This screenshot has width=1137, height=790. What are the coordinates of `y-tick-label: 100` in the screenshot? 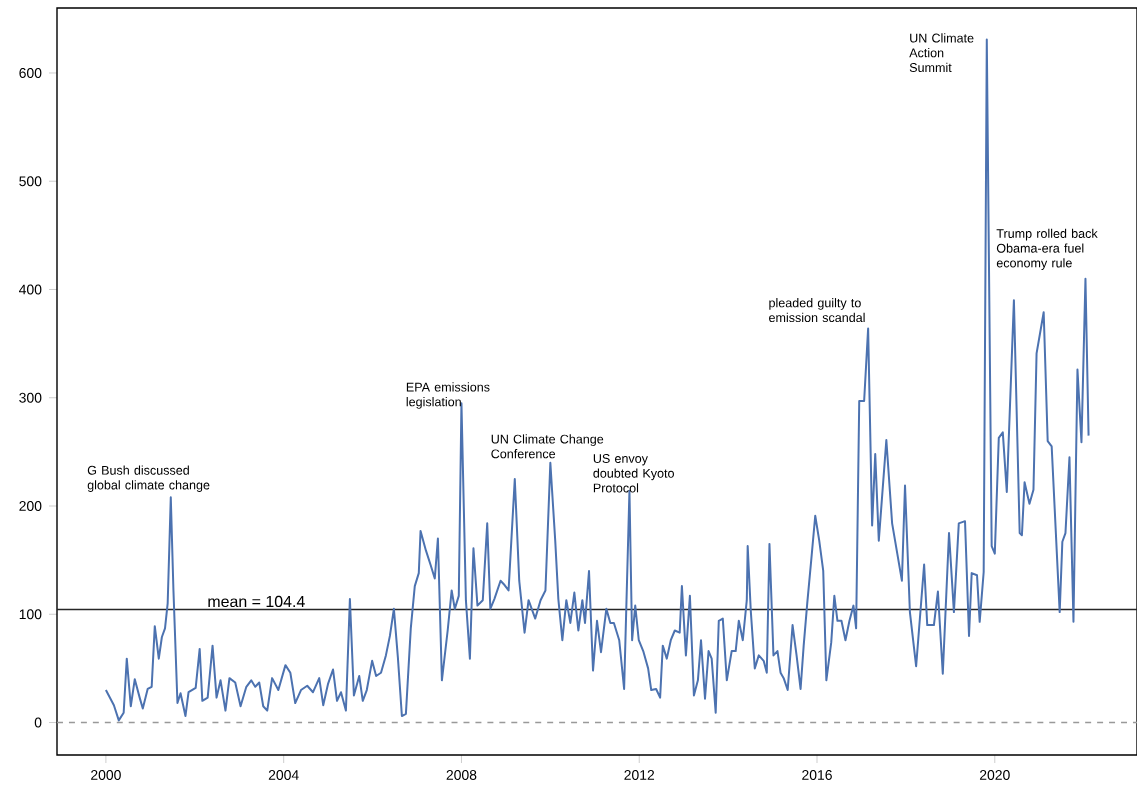 It's located at (30, 614).